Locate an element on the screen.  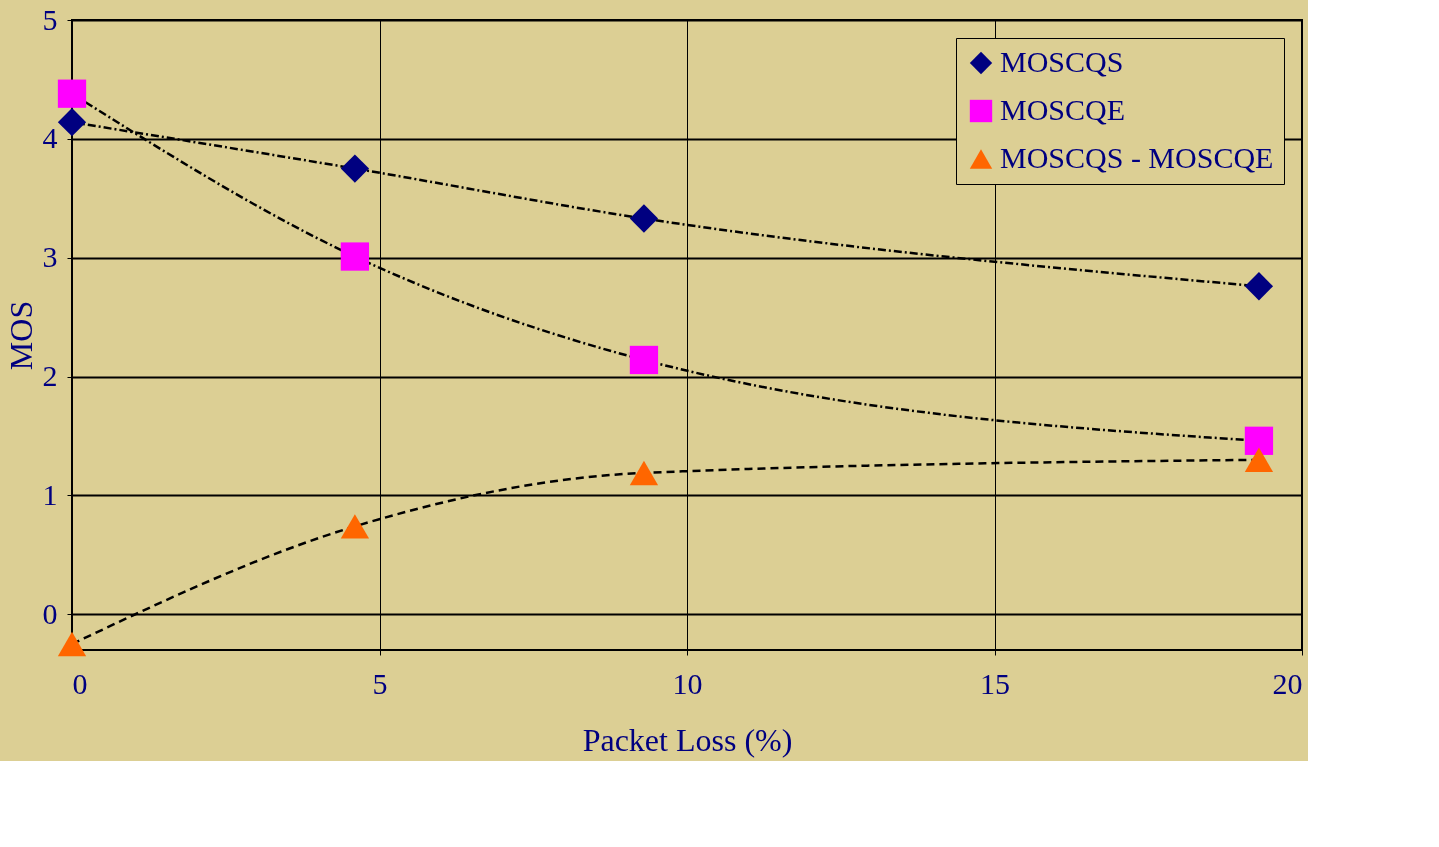
y-tick-label: 2 is located at coordinates (50, 376).